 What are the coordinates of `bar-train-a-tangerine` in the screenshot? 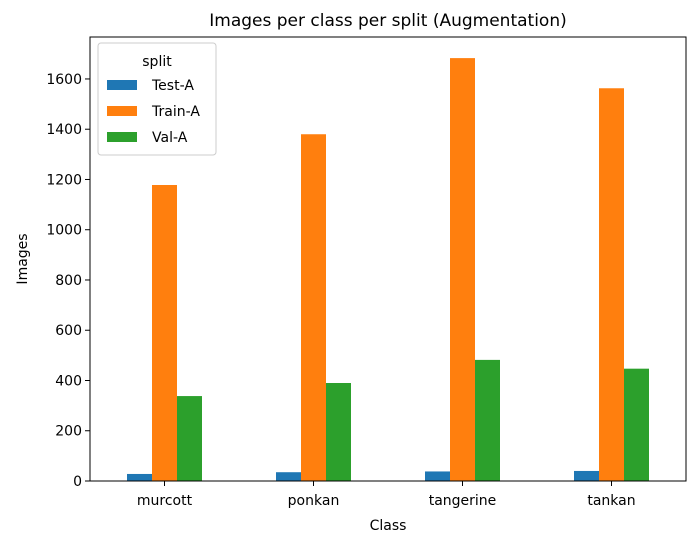 It's located at (462, 270).